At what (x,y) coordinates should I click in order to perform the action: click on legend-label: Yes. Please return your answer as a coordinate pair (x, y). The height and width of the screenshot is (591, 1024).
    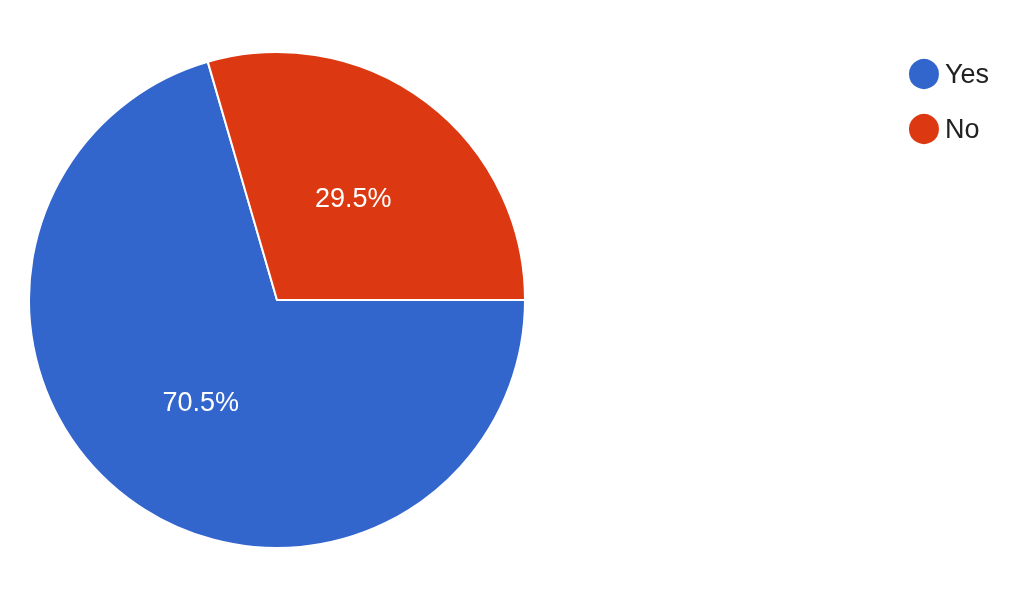
    Looking at the image, I should click on (966, 74).